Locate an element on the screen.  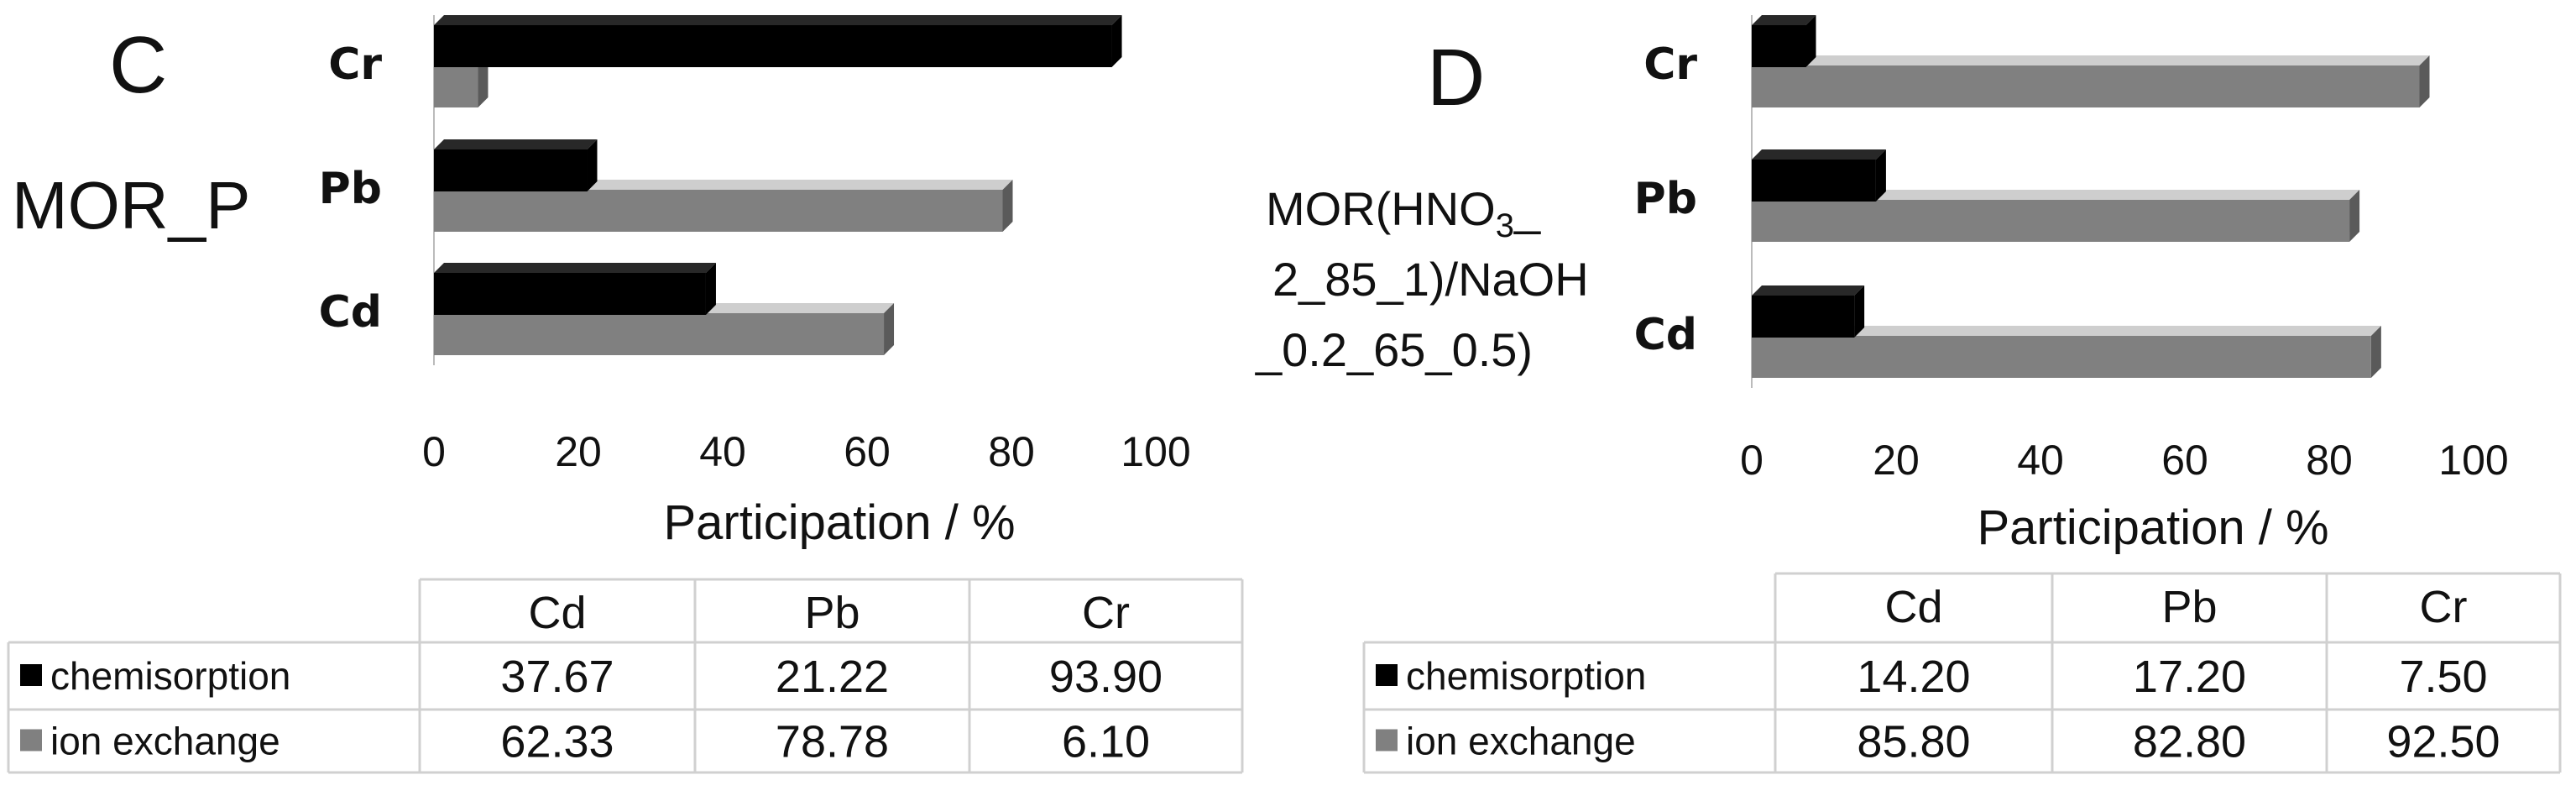
bar-ion-exchange-pb is located at coordinates (2056, 216).